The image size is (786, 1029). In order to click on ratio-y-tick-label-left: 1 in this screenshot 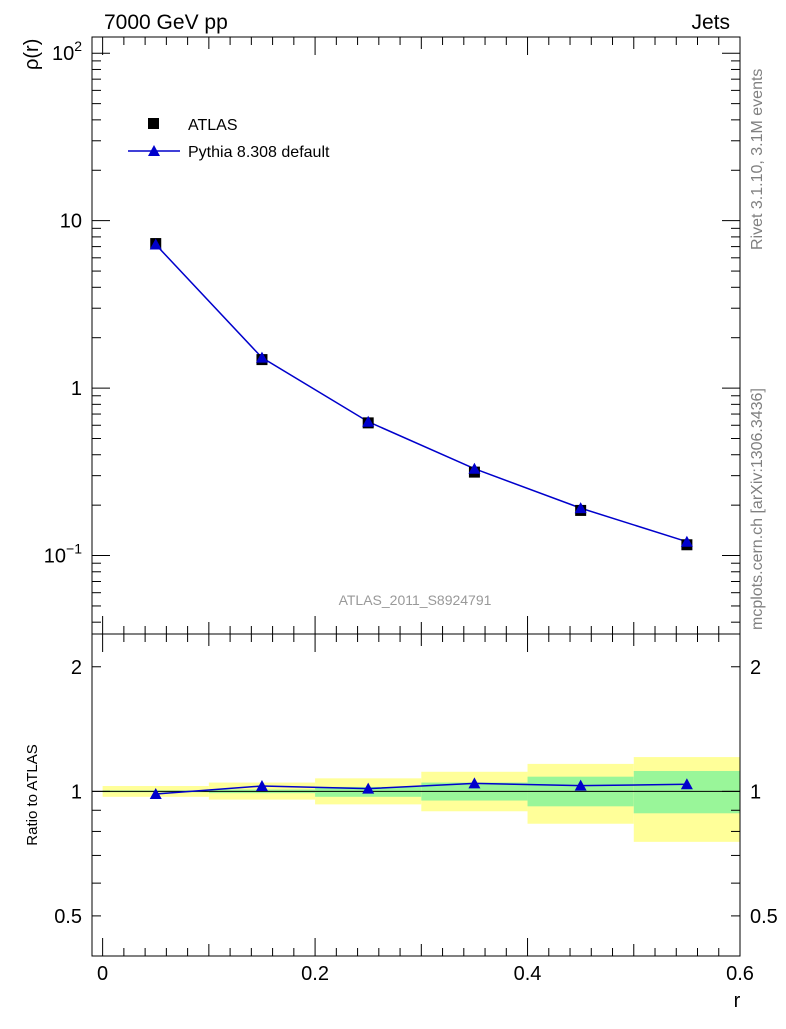, I will do `click(76, 792)`.